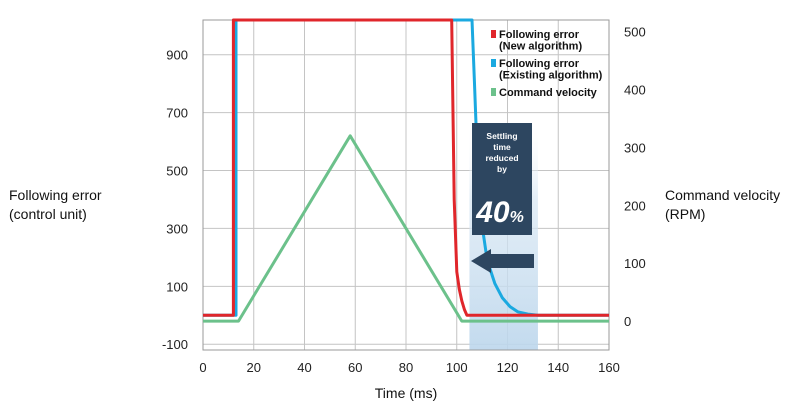 This screenshot has height=403, width=811. What do you see at coordinates (517, 217) in the screenshot?
I see `callout-value-unit: %` at bounding box center [517, 217].